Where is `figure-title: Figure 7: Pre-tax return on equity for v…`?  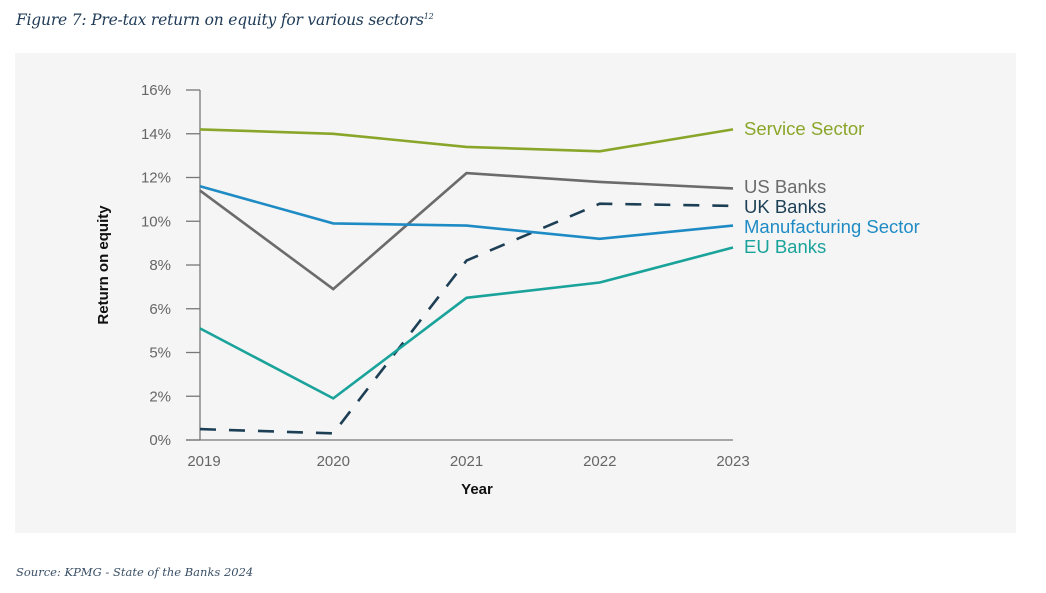
figure-title: Figure 7: Pre-tax return on equity for v… is located at coordinates (225, 20).